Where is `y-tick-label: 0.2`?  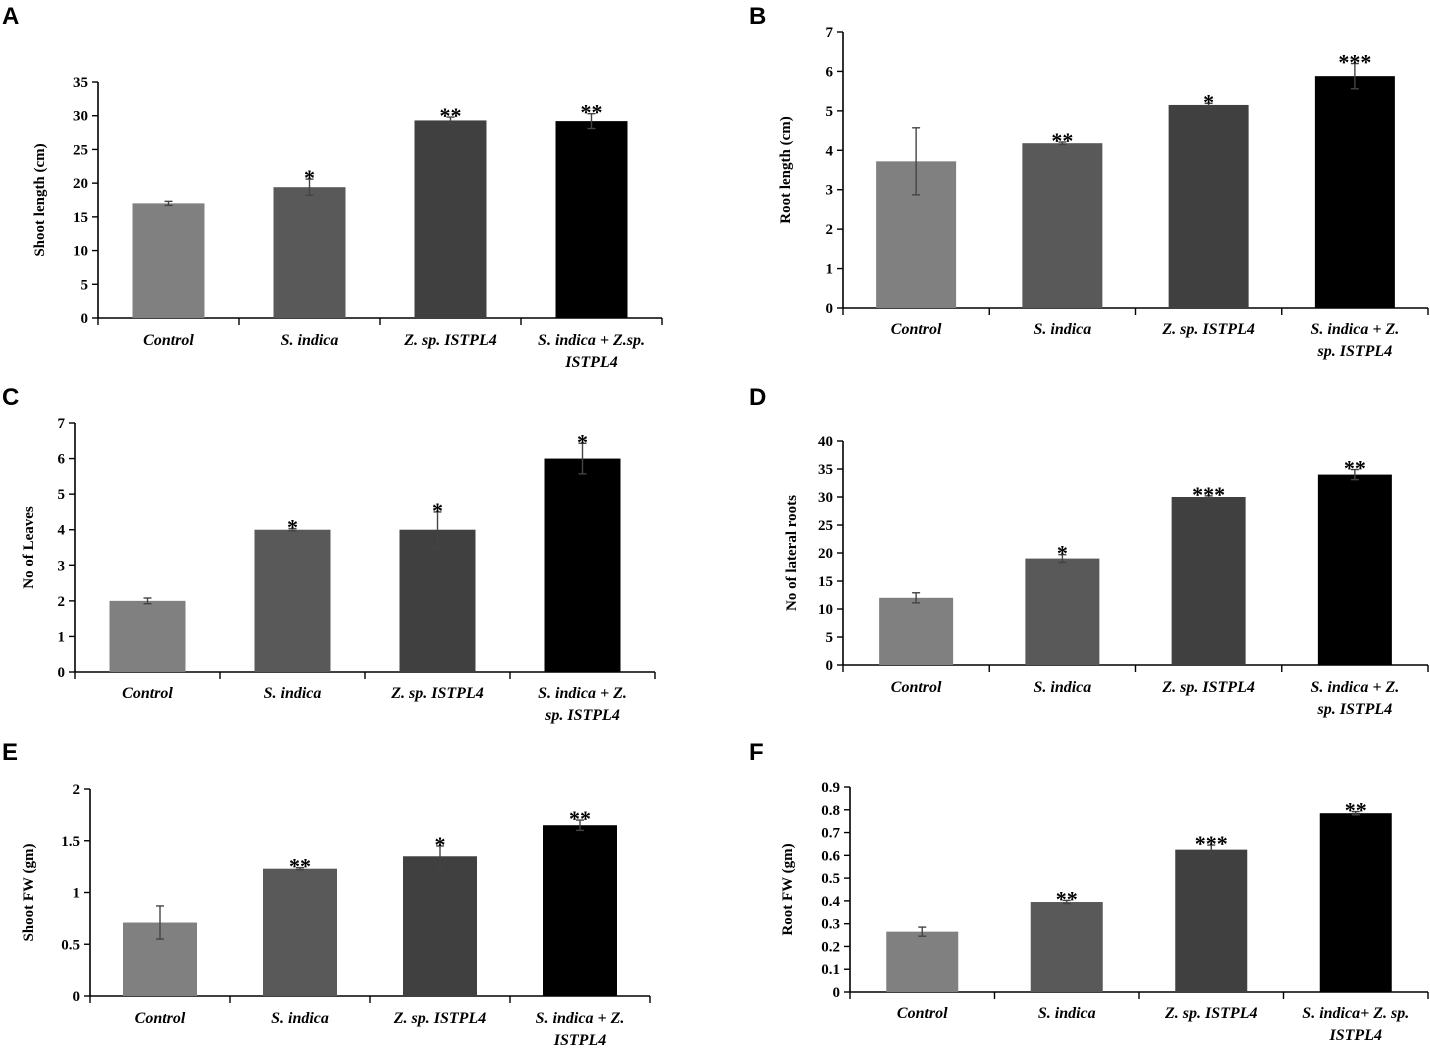
y-tick-label: 0.2 is located at coordinates (830, 947).